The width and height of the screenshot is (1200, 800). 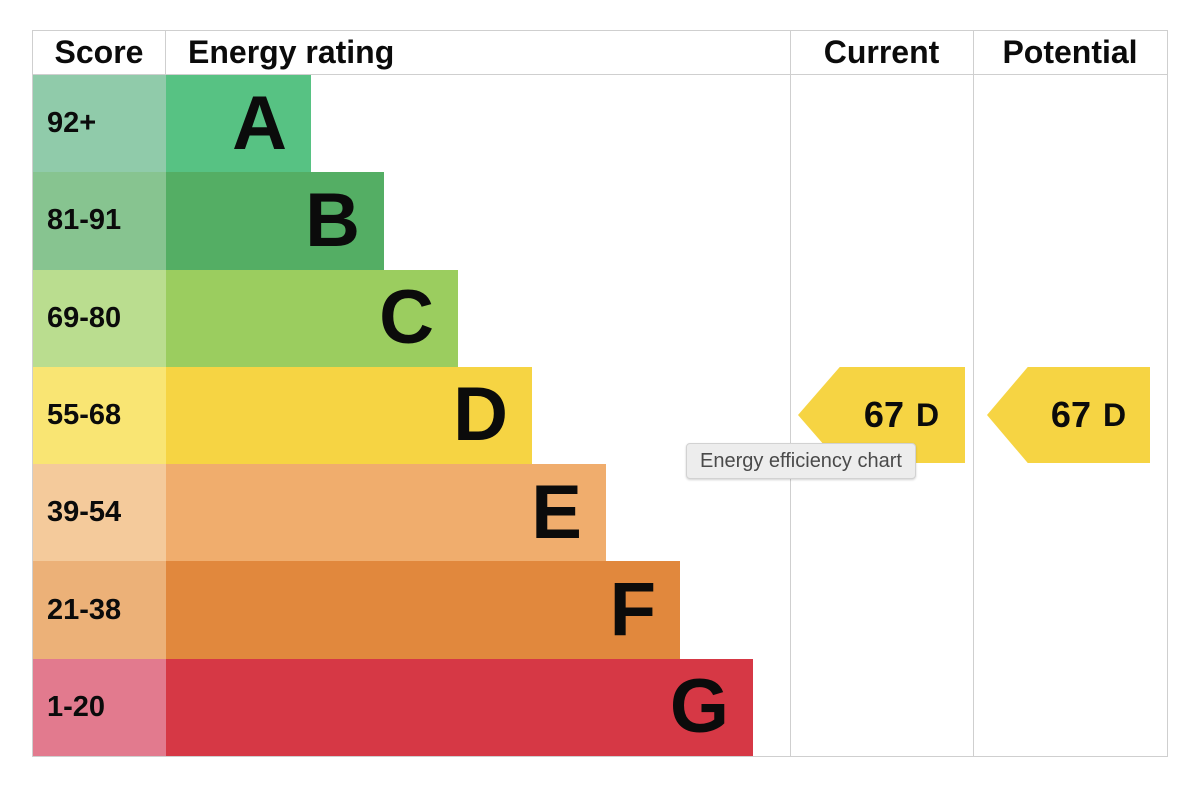 What do you see at coordinates (349, 415) in the screenshot?
I see `band-d-bar: D` at bounding box center [349, 415].